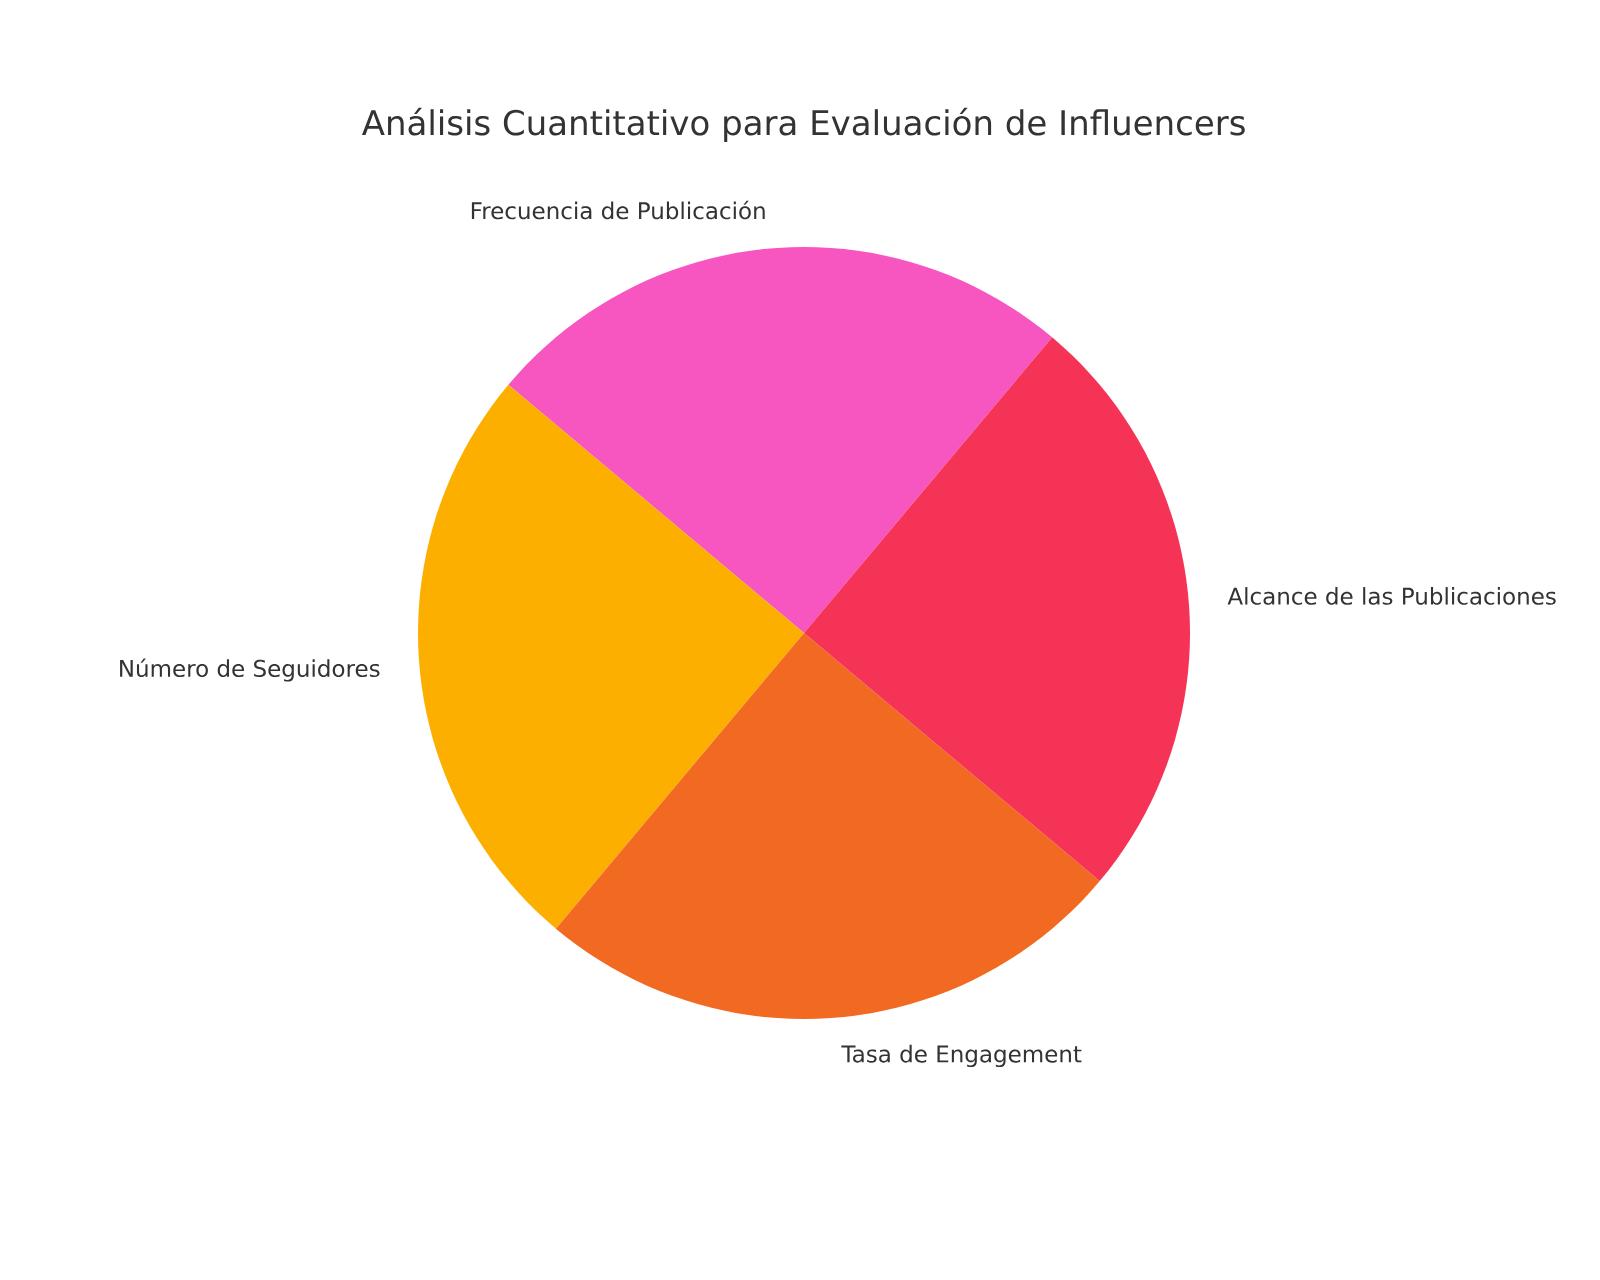 The image size is (1600, 1280). I want to click on chart-title: Análisis Cuantitativo para Evaluación de Influencers, so click(803, 125).